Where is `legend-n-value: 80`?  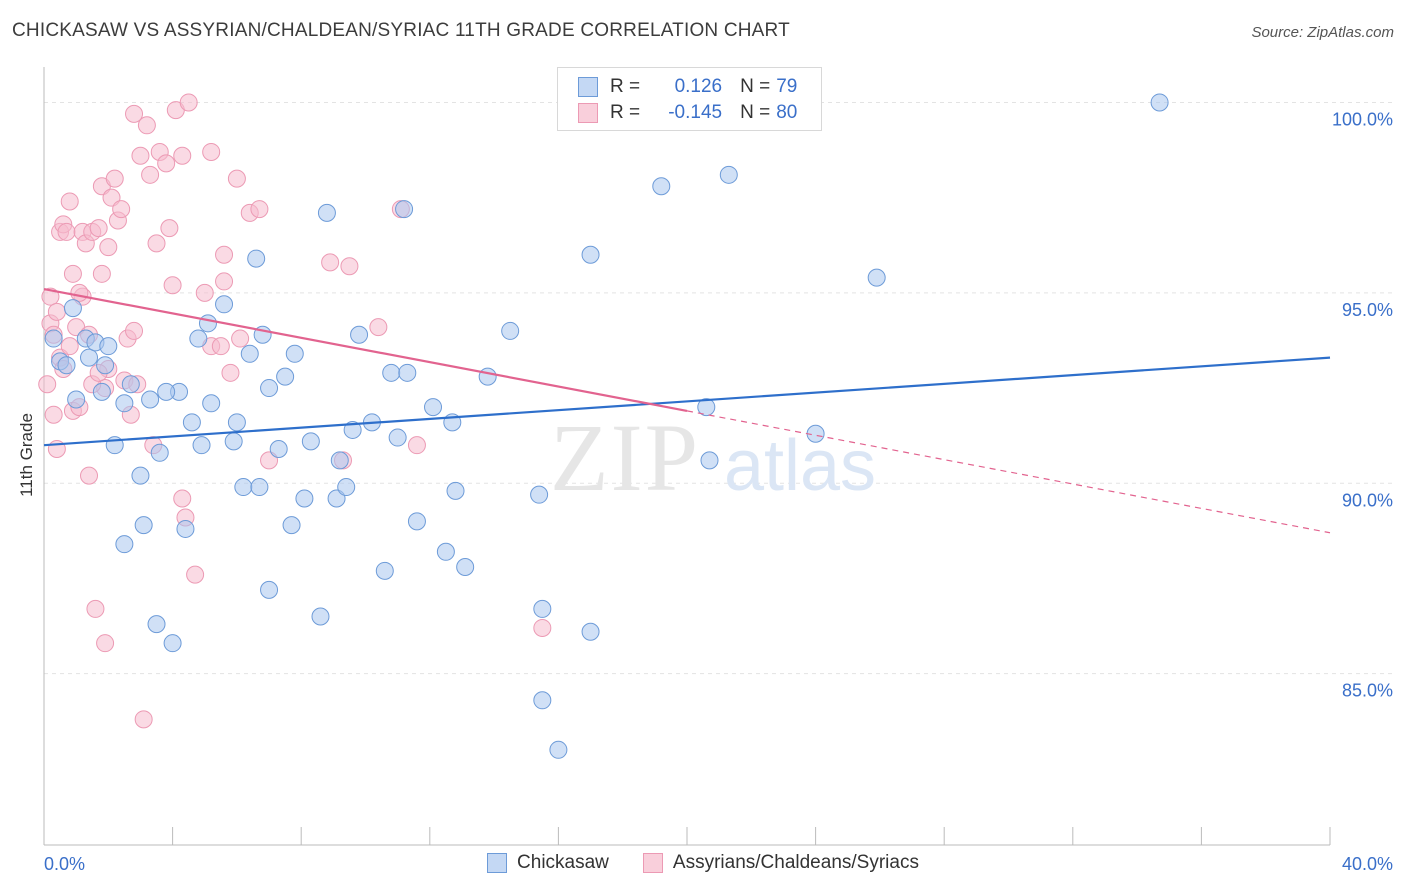
legend-n-value: 80 is located at coordinates (787, 112).